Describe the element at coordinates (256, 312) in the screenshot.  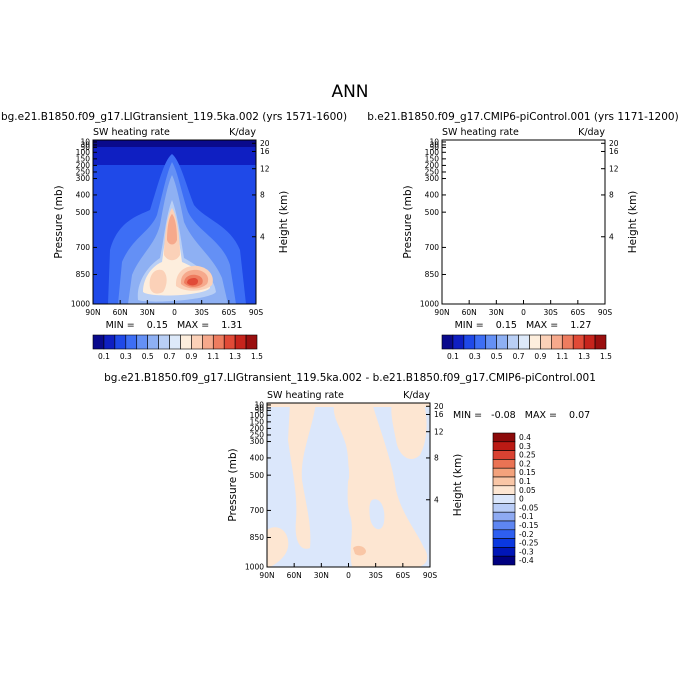
I see `panel-lig-xtick-label: 90S` at that location.